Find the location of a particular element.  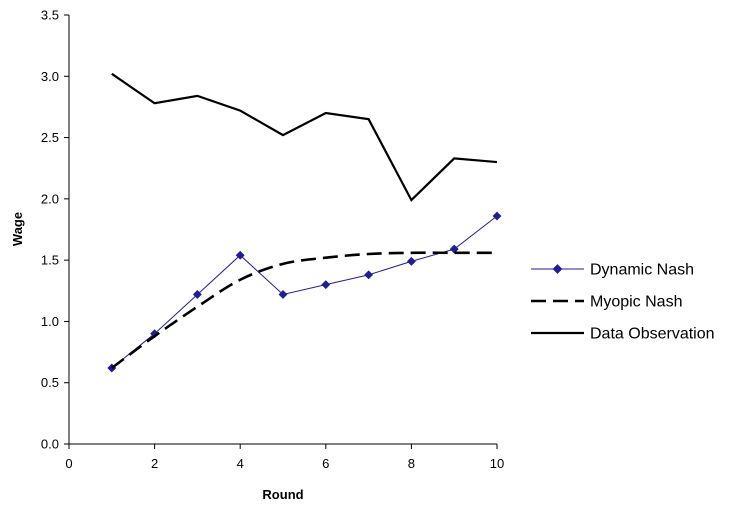

y-tick-label: 1.5 is located at coordinates (50, 260).